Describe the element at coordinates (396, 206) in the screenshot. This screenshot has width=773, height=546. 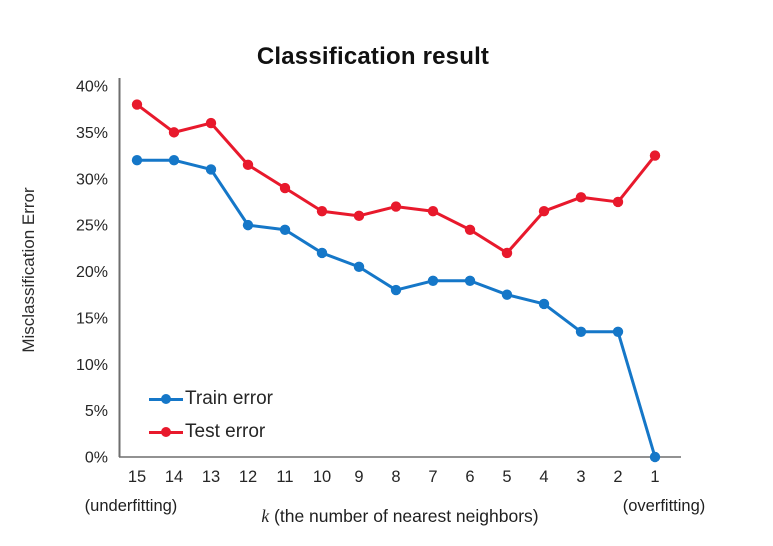
I see `test-error-point-k8` at that location.